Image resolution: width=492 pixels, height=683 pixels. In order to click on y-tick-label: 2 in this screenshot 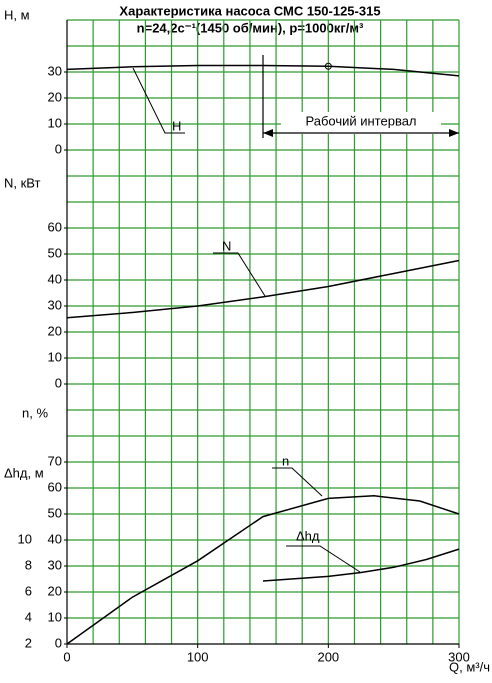, I will do `click(28, 642)`.